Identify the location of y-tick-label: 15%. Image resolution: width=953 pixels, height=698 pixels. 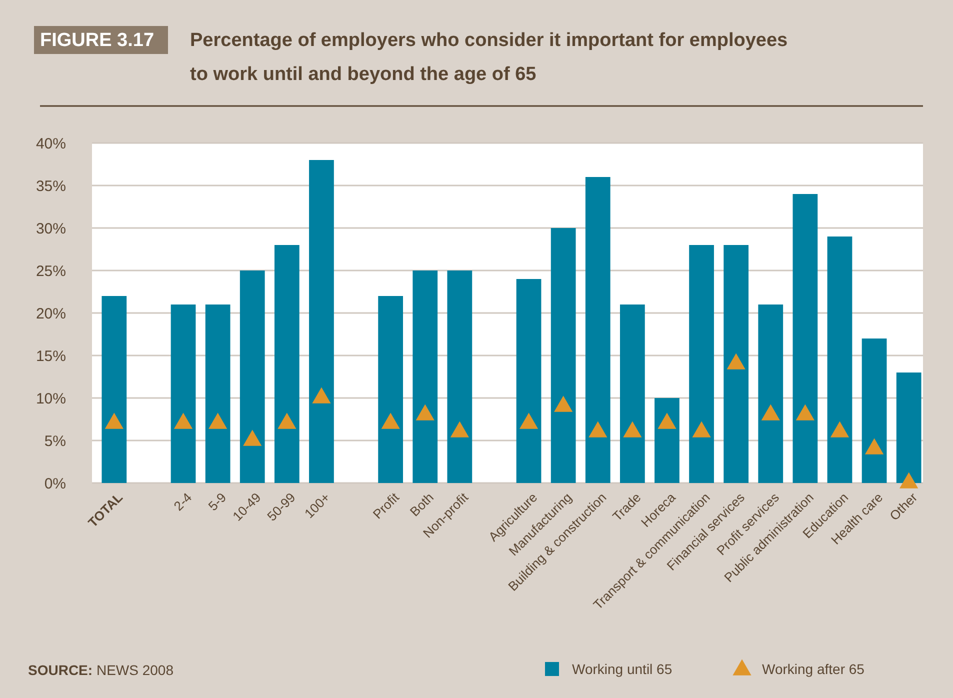
(51, 356).